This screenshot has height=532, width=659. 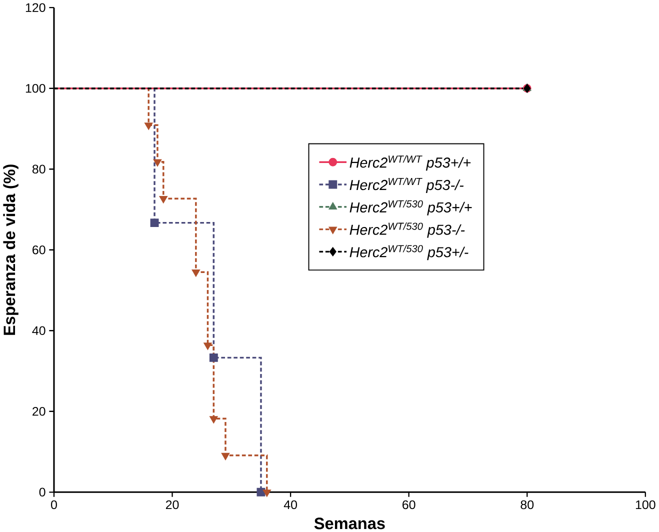 I want to click on legend-label: Herc2$^{WT/WT}$ p53-/-, so click(x=407, y=185).